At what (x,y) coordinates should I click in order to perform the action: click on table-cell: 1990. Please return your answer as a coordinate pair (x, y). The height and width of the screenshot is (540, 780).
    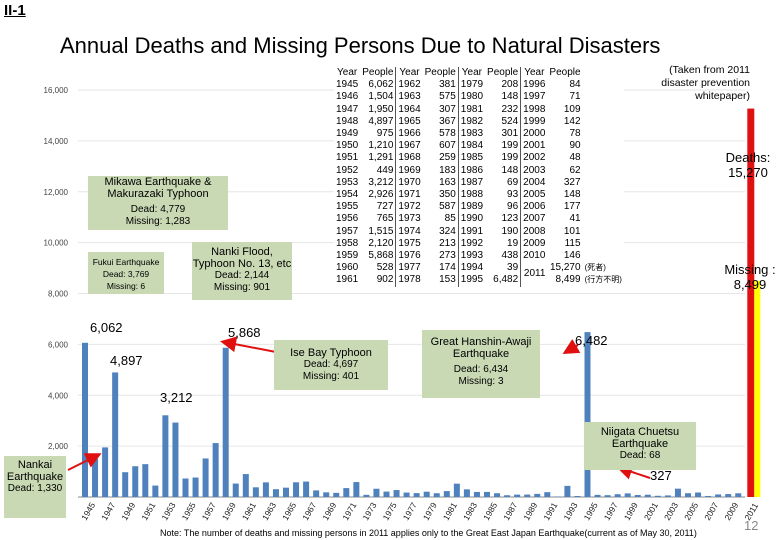
    Looking at the image, I should click on (472, 219).